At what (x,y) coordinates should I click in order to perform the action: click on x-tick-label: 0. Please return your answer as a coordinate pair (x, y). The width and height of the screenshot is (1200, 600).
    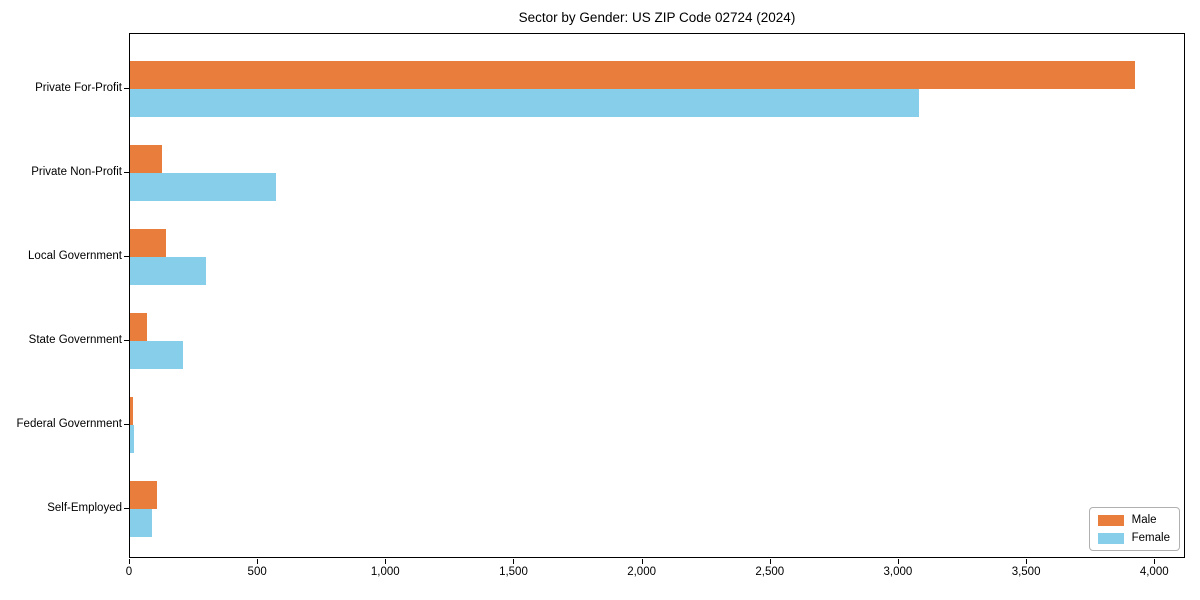
    Looking at the image, I should click on (129, 572).